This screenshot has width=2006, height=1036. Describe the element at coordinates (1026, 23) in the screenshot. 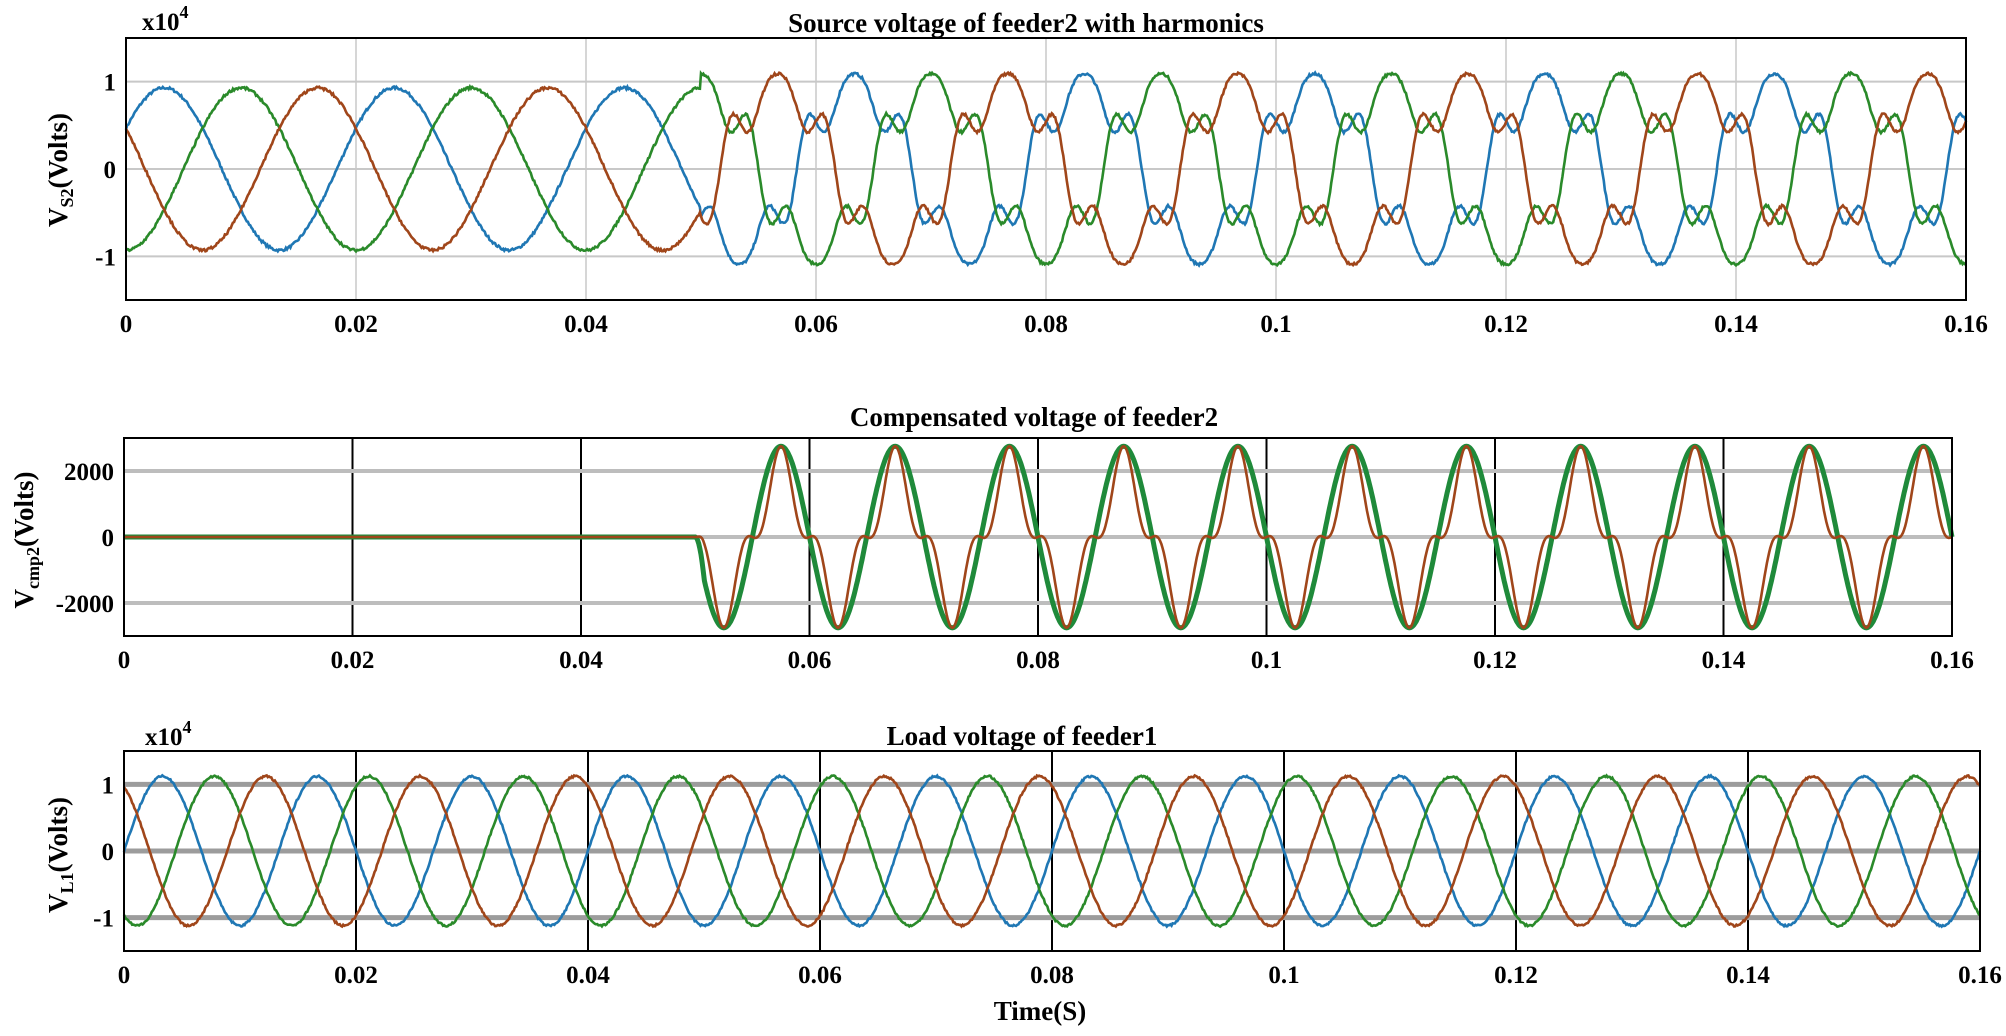

I see `chart-title: Source voltage of feeder2 with harmonics` at that location.